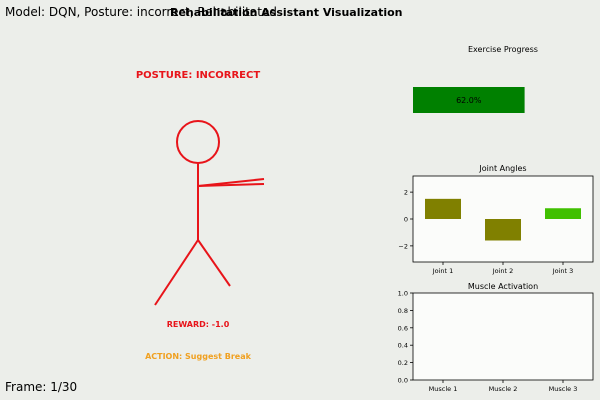  Describe the element at coordinates (503, 286) in the screenshot. I see `muscle-activation-title: Muscle Activation` at that location.